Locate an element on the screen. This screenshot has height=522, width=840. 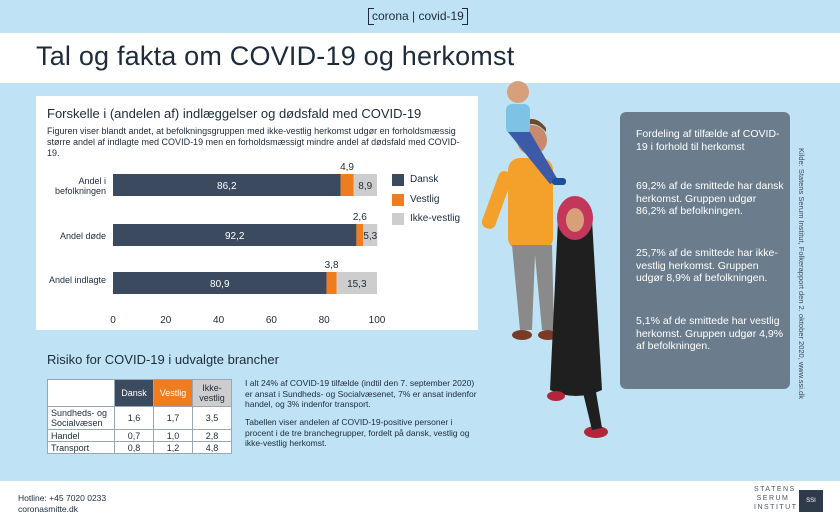
title-bar is located at coordinates (420, 58).